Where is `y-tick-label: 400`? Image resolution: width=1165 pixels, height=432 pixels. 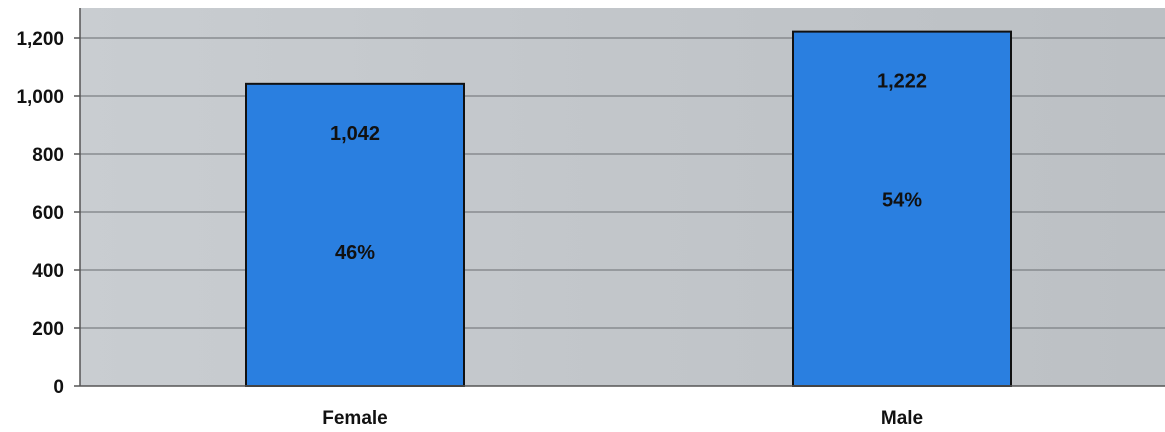 y-tick-label: 400 is located at coordinates (48, 271).